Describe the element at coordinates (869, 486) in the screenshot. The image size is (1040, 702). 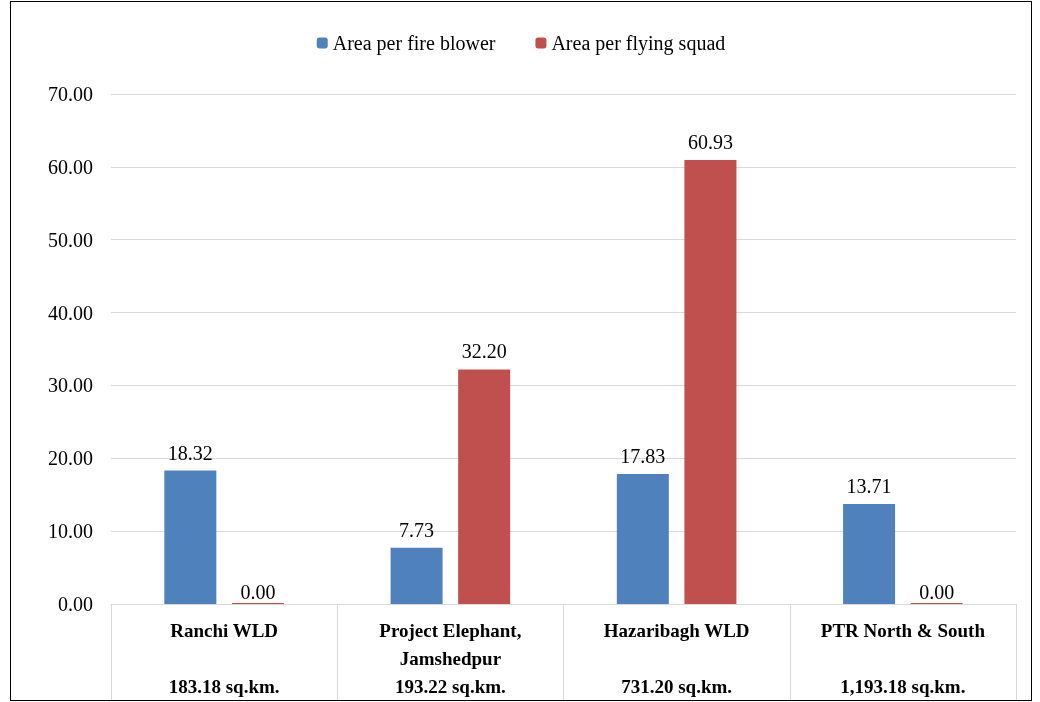
I see `data-label: 13.71` at that location.